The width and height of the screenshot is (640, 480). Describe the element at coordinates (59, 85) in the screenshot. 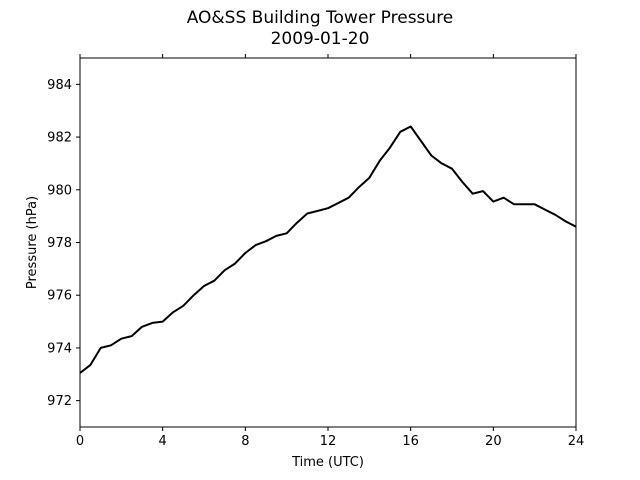

I see `y-tick-label: 984` at that location.